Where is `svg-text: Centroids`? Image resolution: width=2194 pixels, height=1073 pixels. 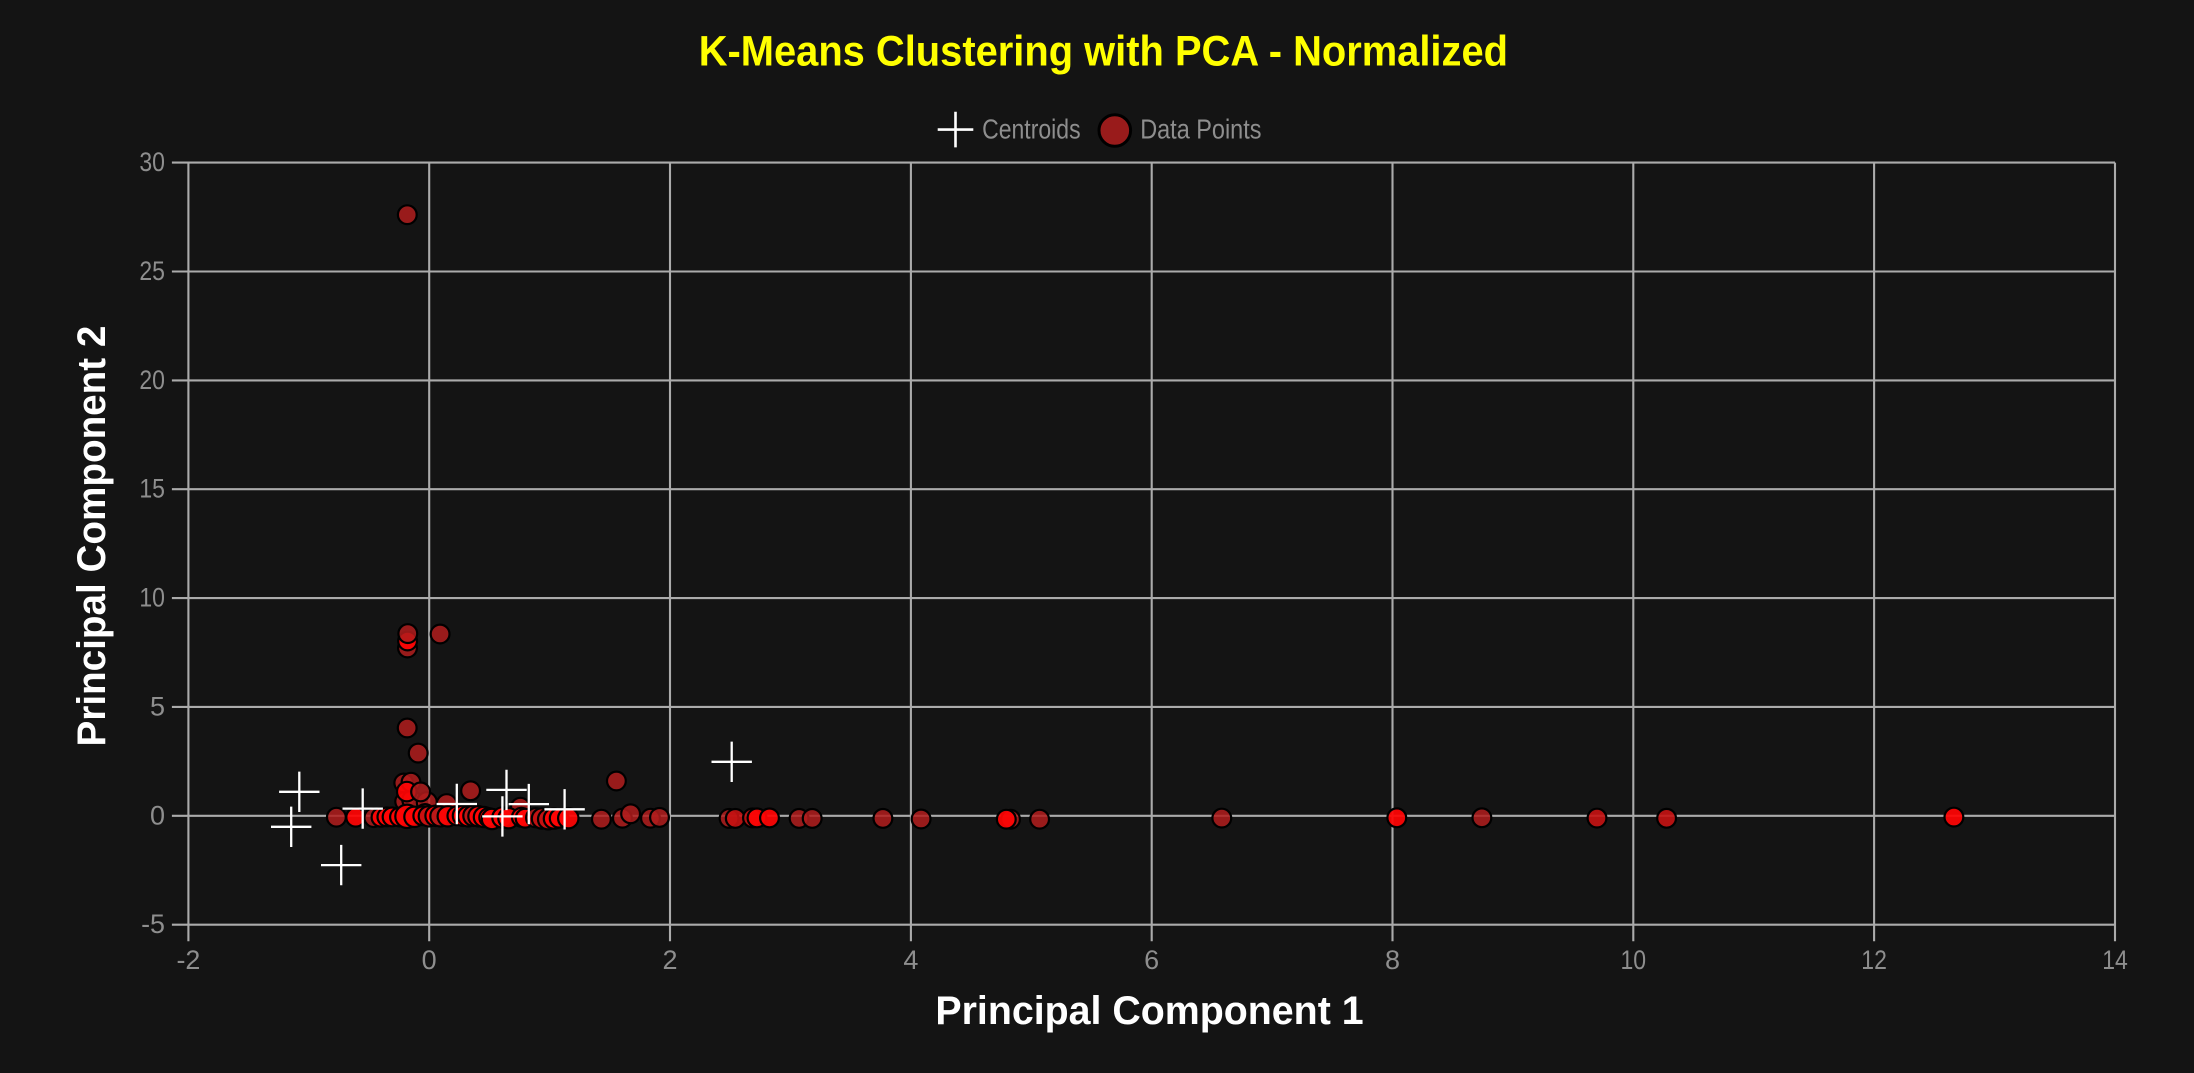
svg-text: Centroids is located at coordinates (1031, 129).